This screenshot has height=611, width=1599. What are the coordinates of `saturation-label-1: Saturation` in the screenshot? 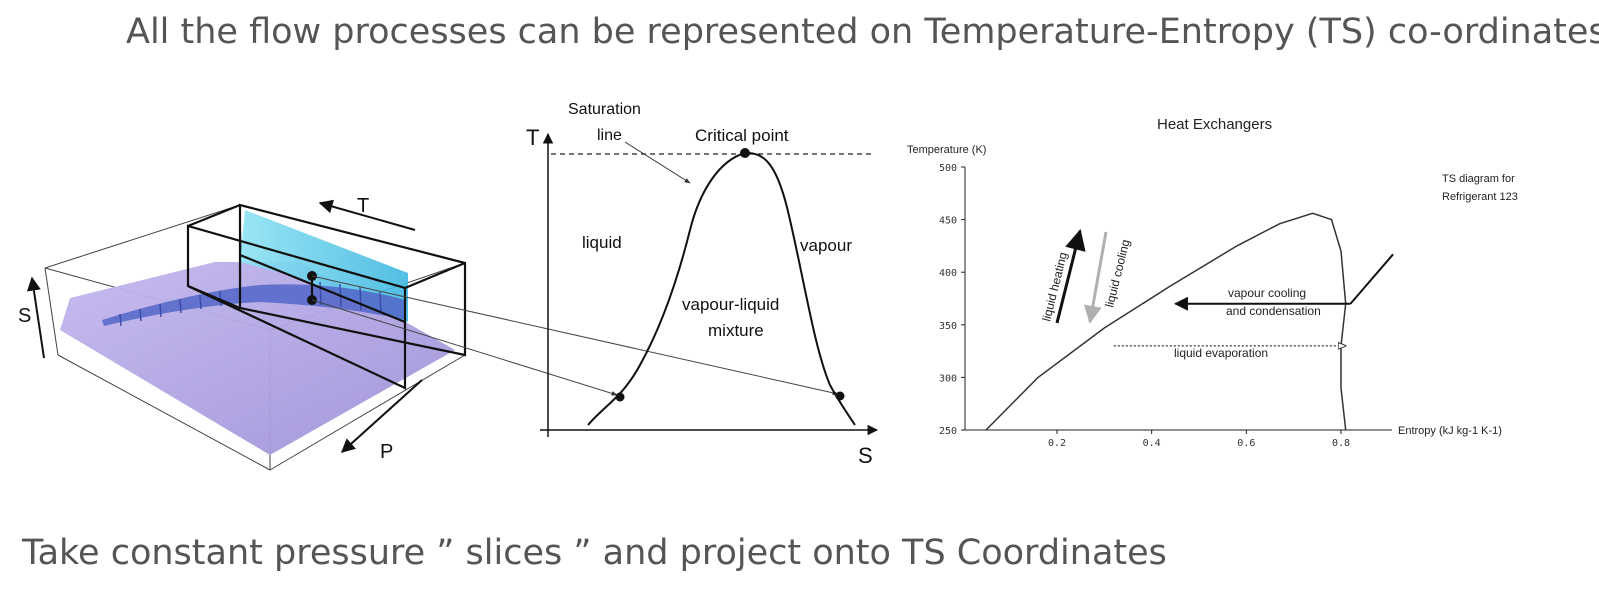 It's located at (604, 109).